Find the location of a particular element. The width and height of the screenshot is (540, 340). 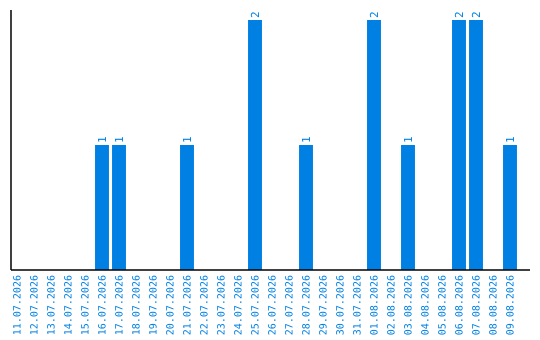

x-tick-label: 13.07.2026 is located at coordinates (52, 305).